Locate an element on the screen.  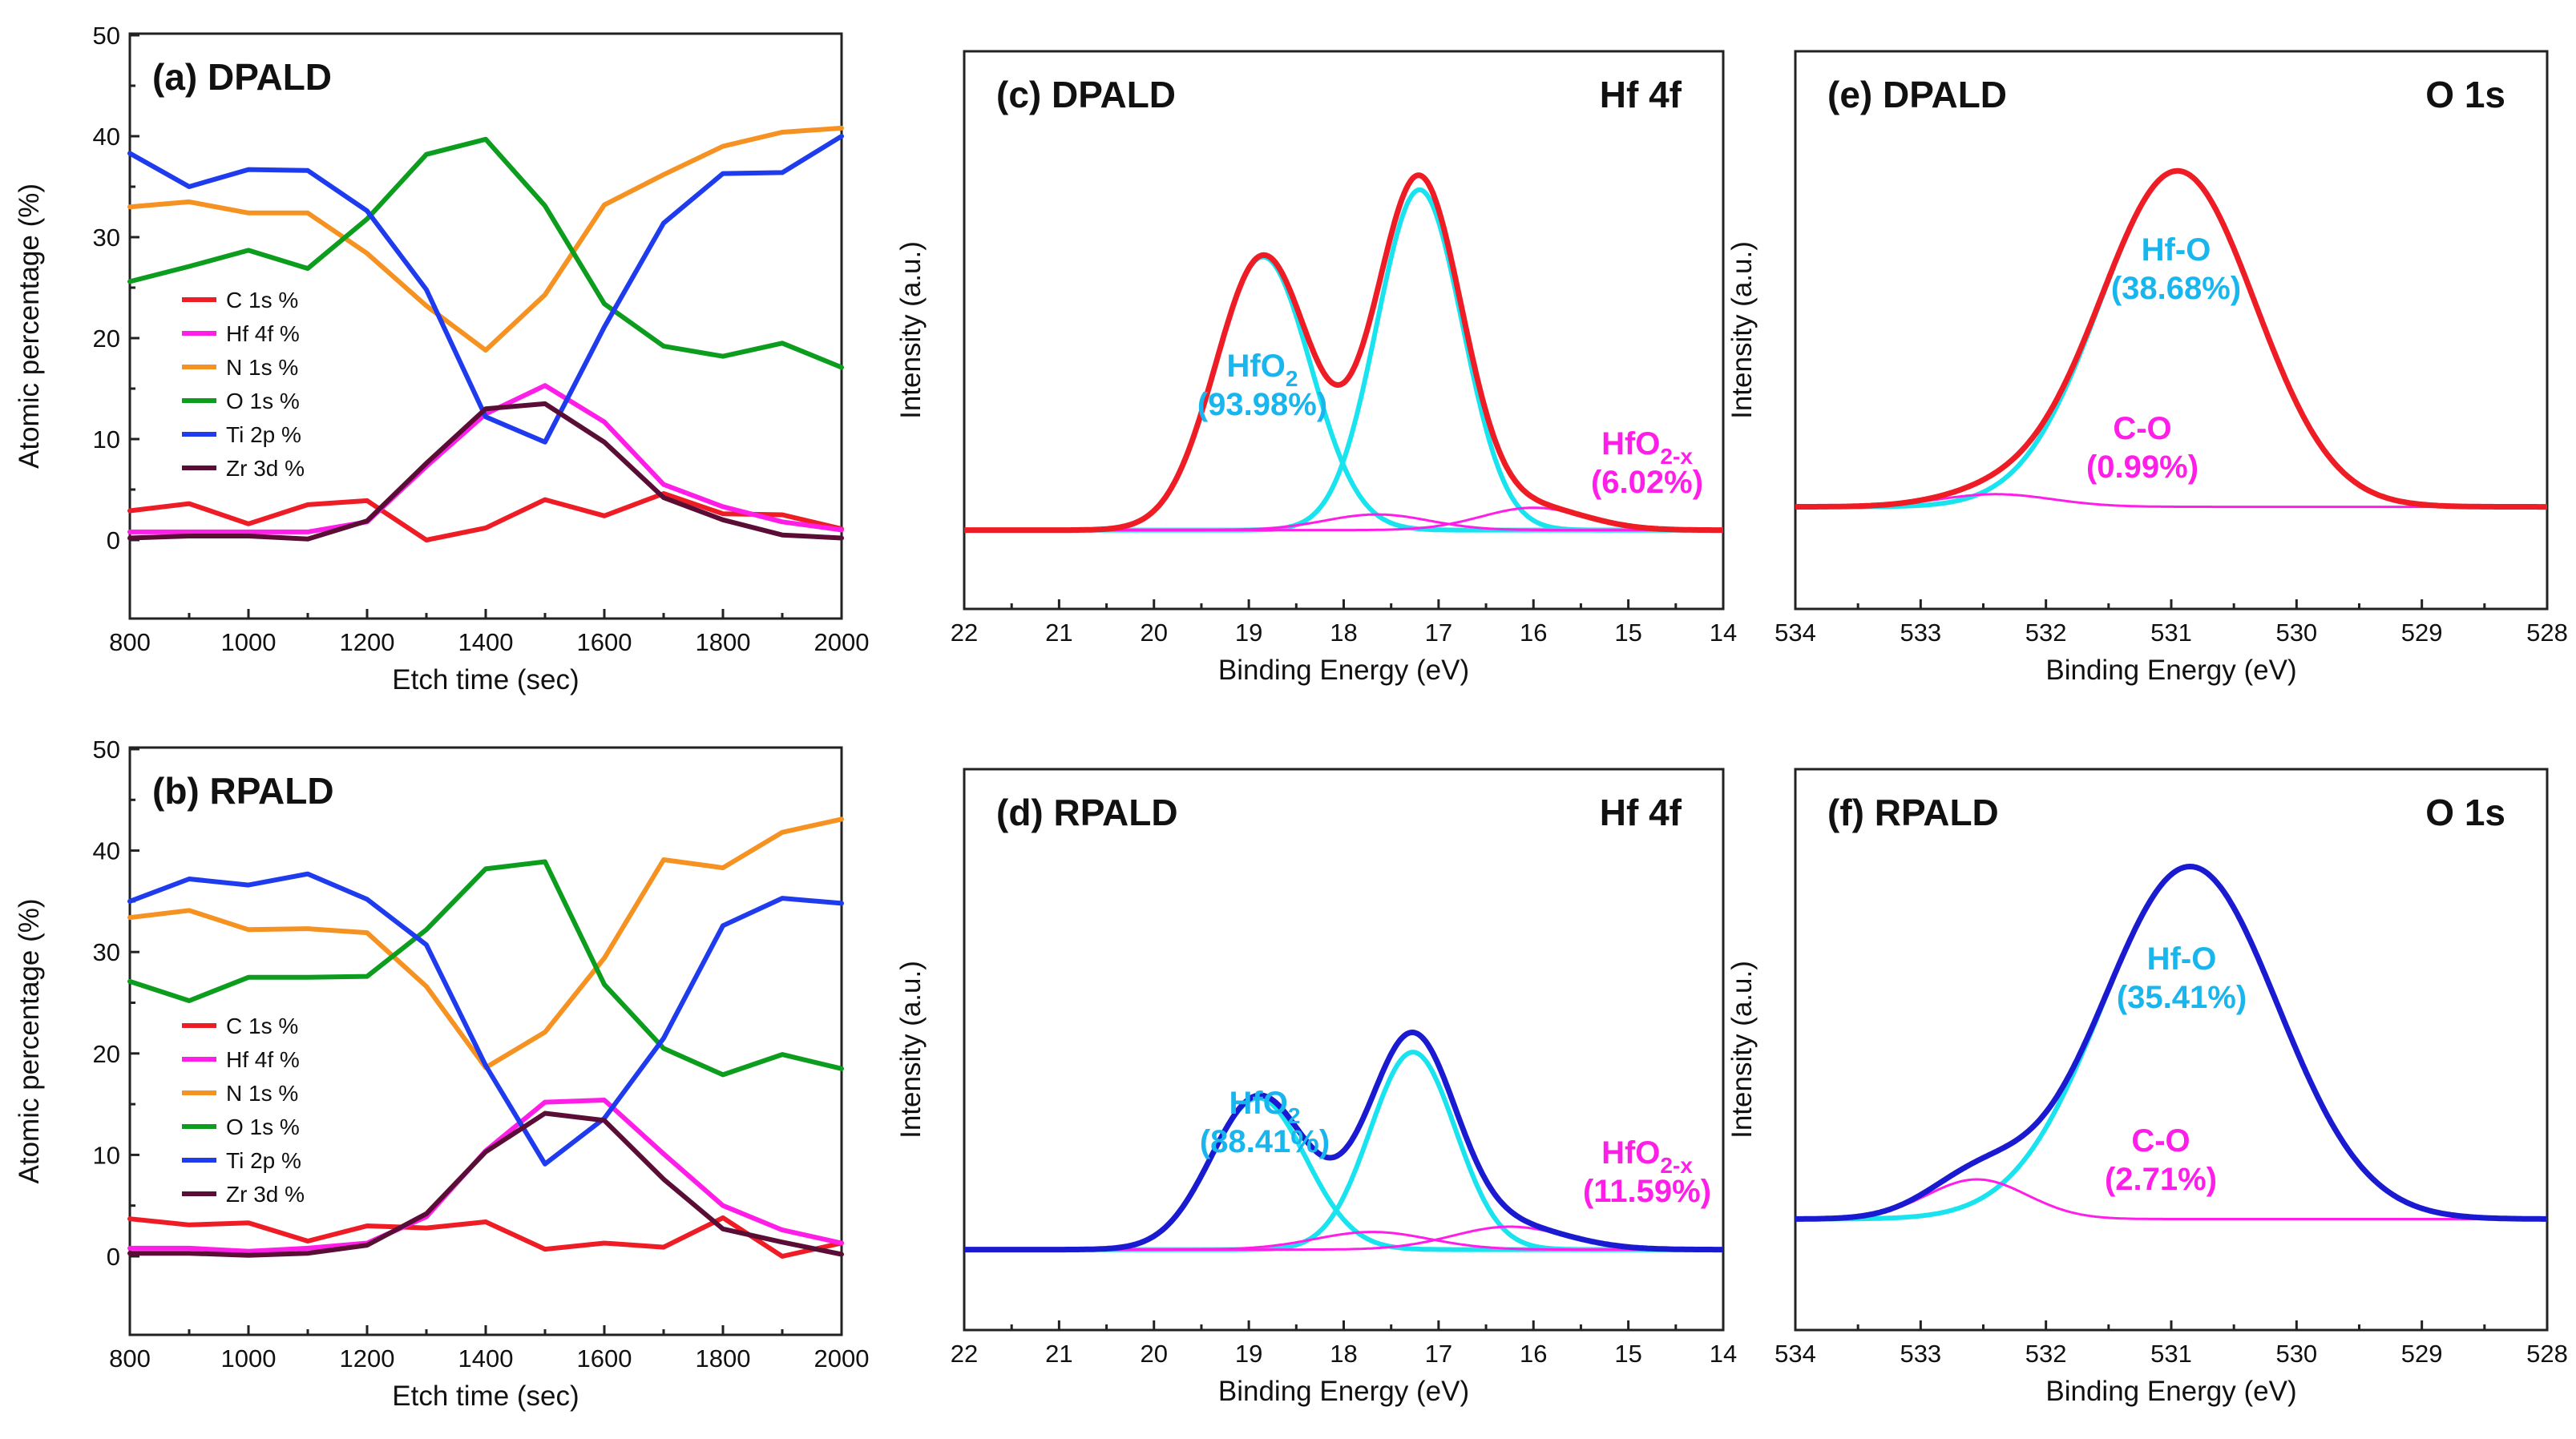
y-tick-label: 40 is located at coordinates (107, 137).